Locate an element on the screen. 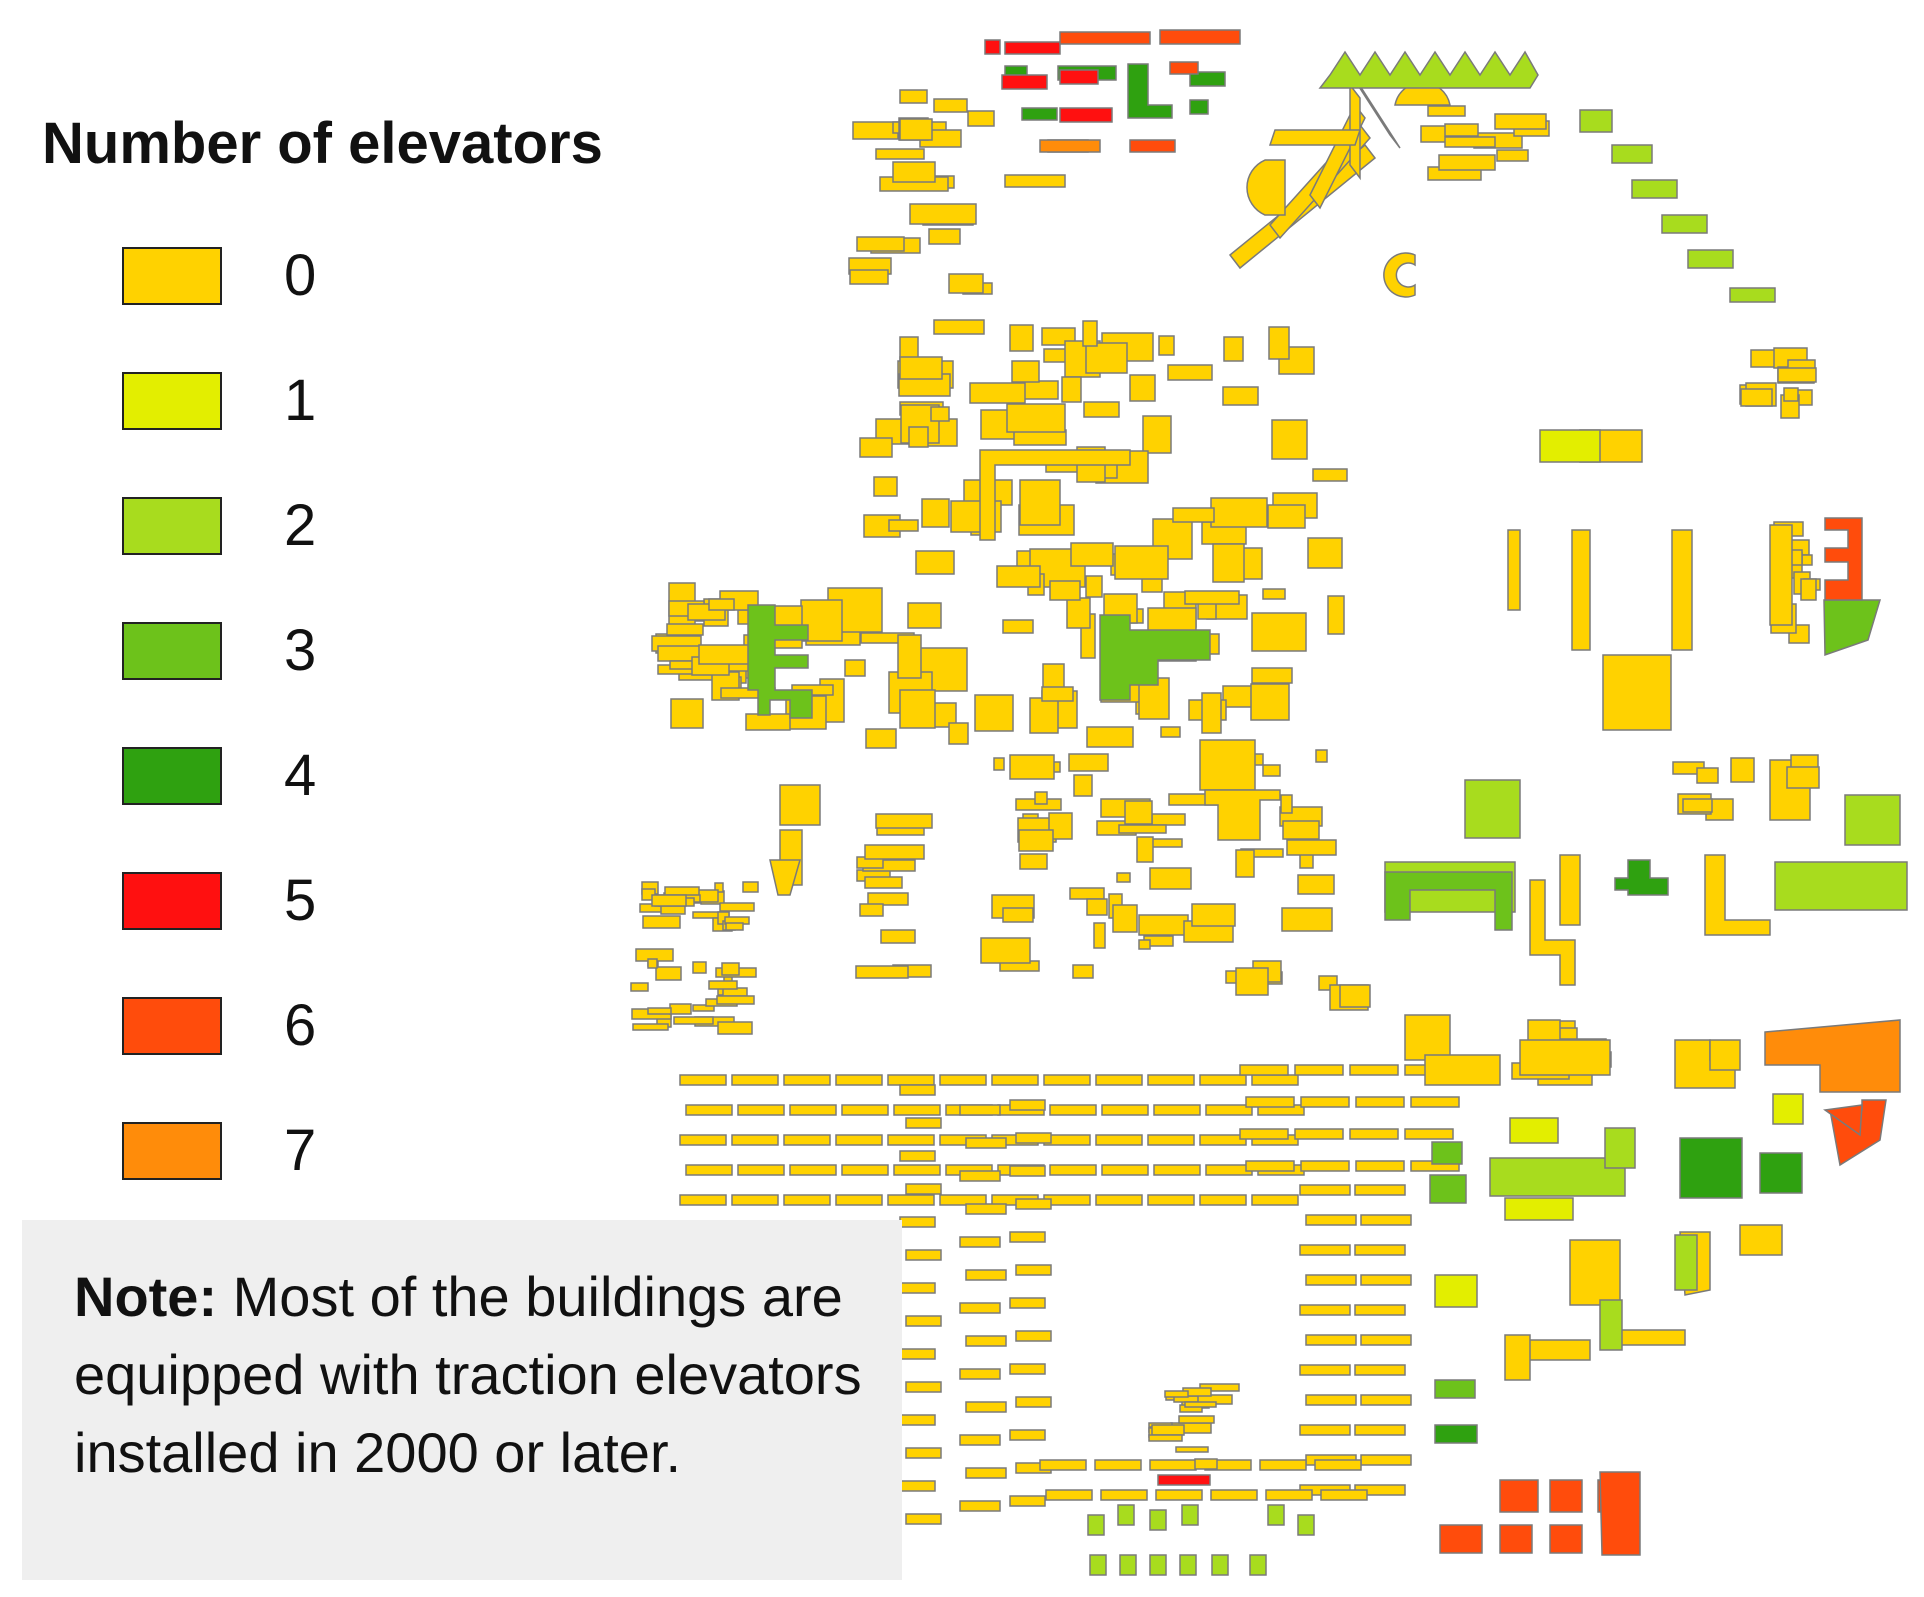 Image resolution: width=1924 pixels, height=1597 pixels. legend-item: 0 is located at coordinates (360, 275).